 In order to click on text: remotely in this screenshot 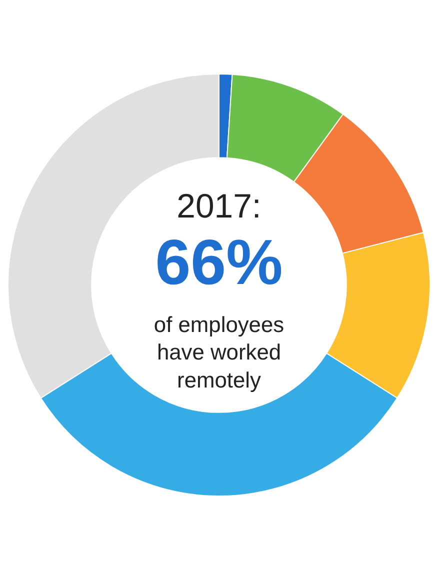, I will do `click(219, 380)`.